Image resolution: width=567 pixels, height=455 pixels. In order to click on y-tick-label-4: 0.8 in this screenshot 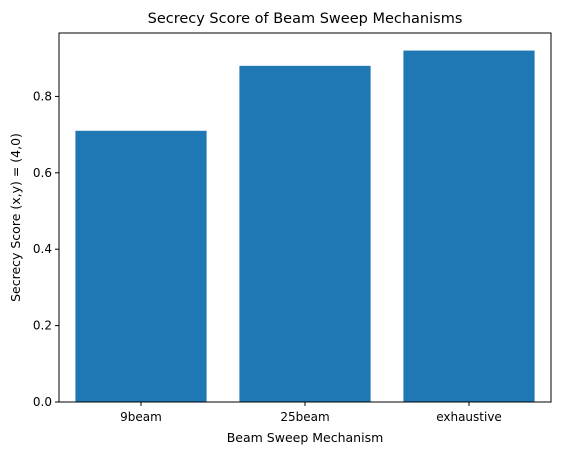, I will do `click(42, 96)`.